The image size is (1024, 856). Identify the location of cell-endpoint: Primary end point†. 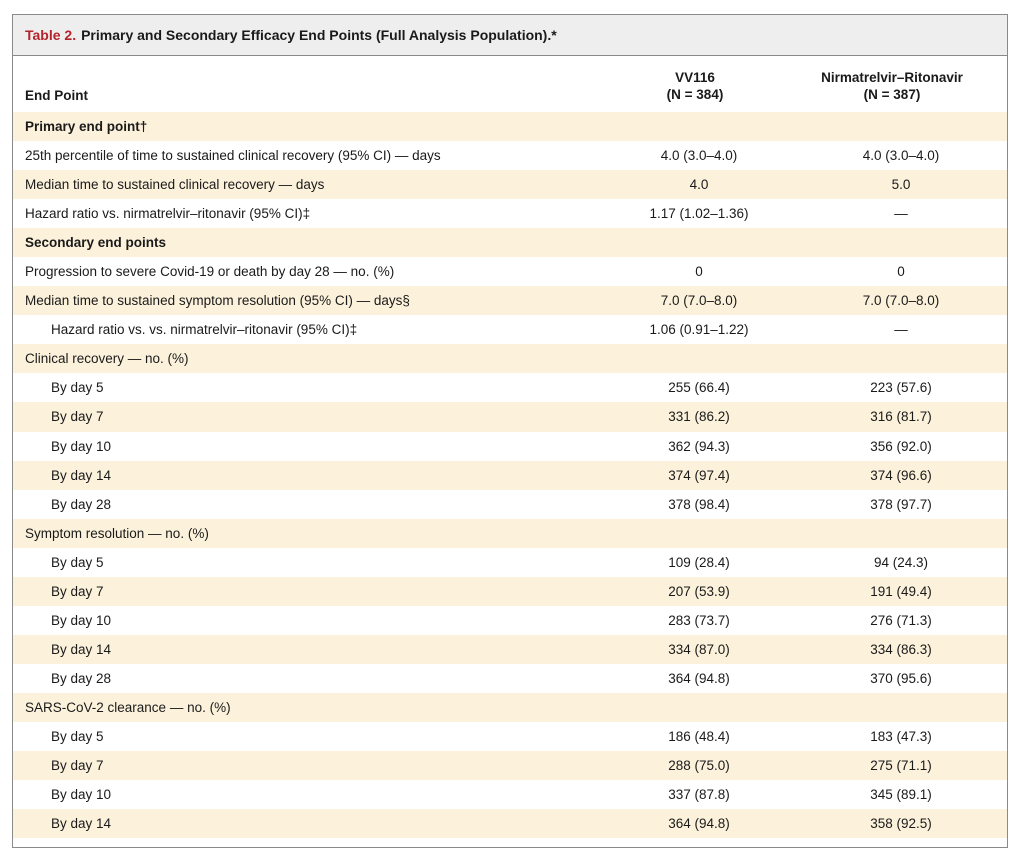
(86, 127).